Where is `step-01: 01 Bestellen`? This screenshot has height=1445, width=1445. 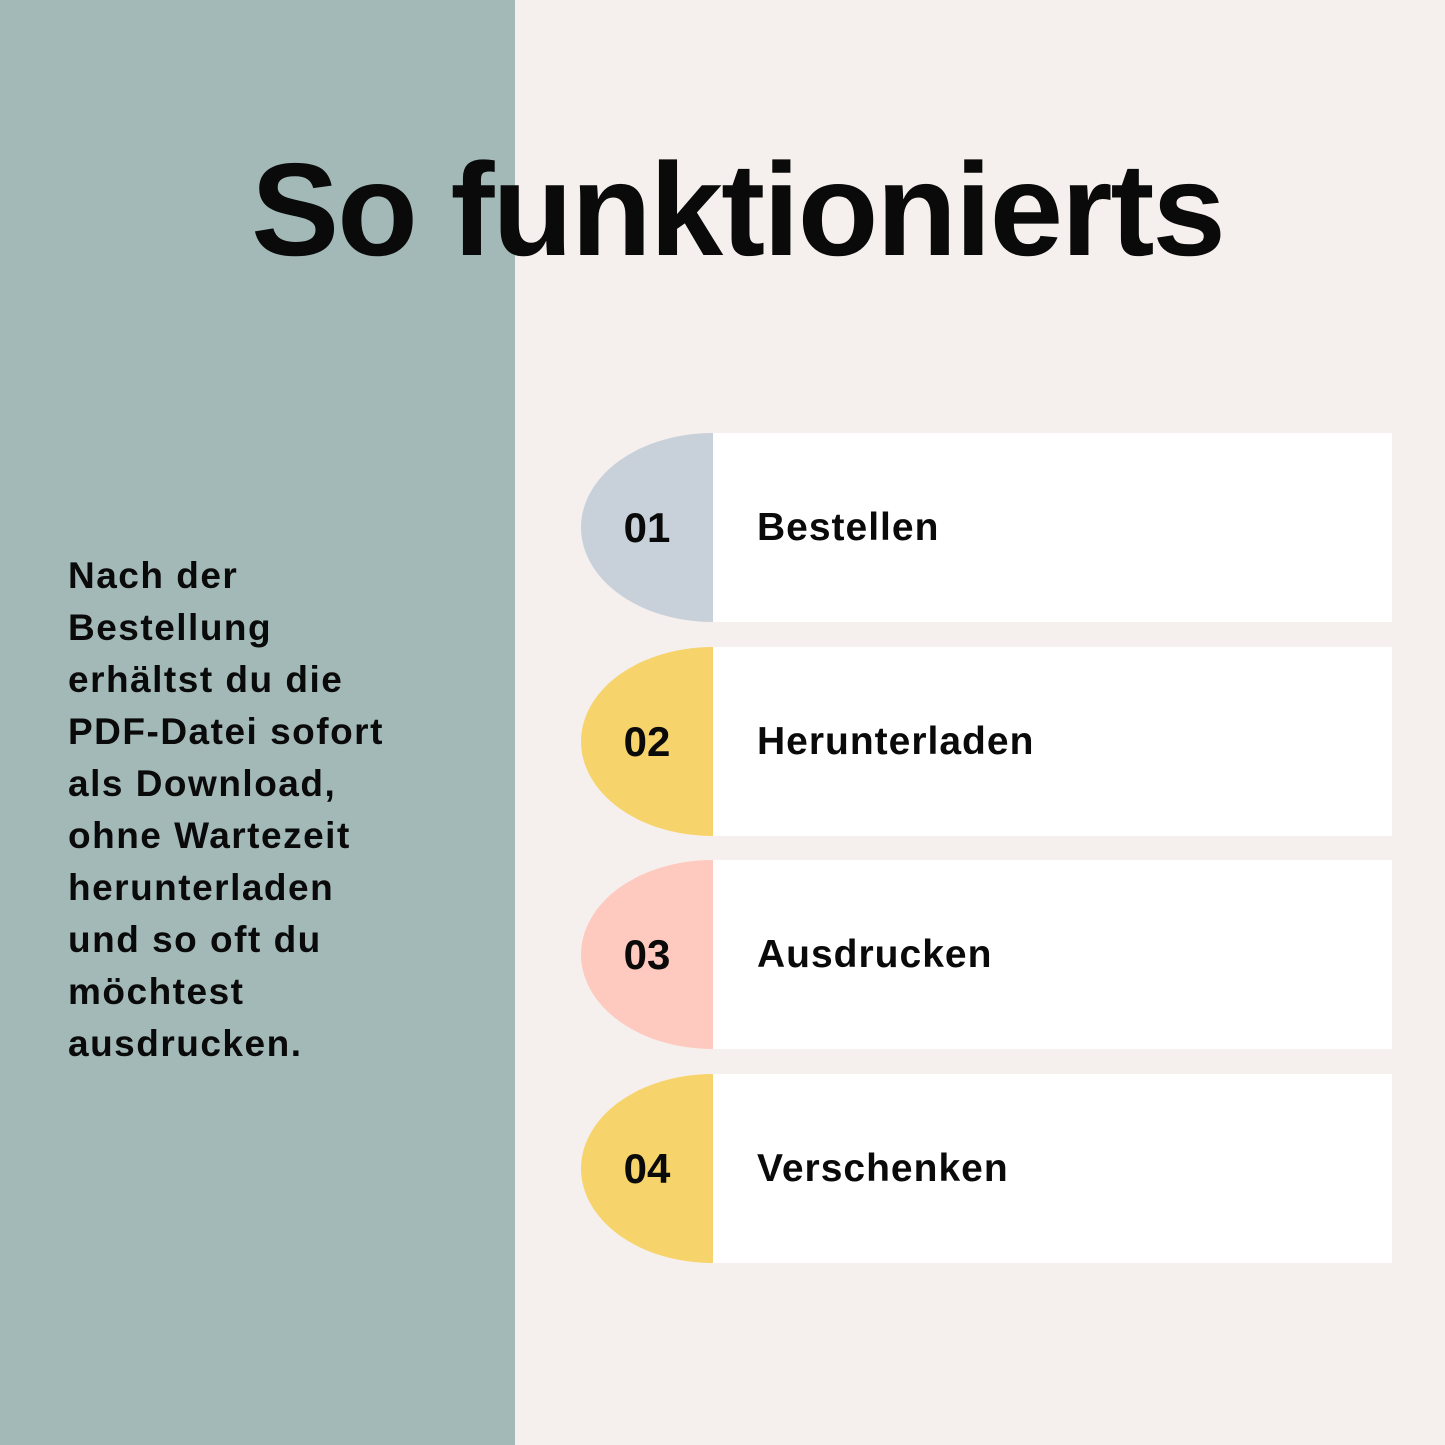 step-01: 01 Bestellen is located at coordinates (986, 527).